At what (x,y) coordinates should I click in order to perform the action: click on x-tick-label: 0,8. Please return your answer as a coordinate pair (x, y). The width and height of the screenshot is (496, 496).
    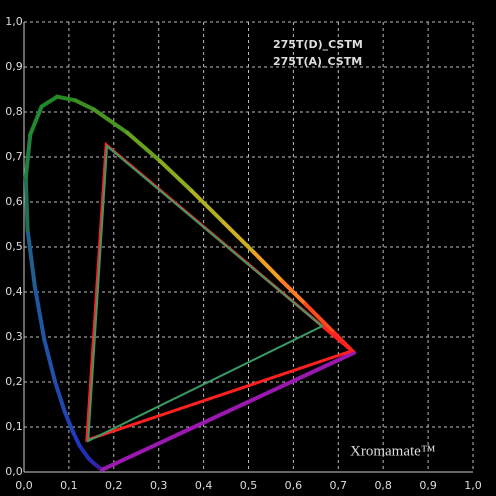
    Looking at the image, I should click on (383, 485).